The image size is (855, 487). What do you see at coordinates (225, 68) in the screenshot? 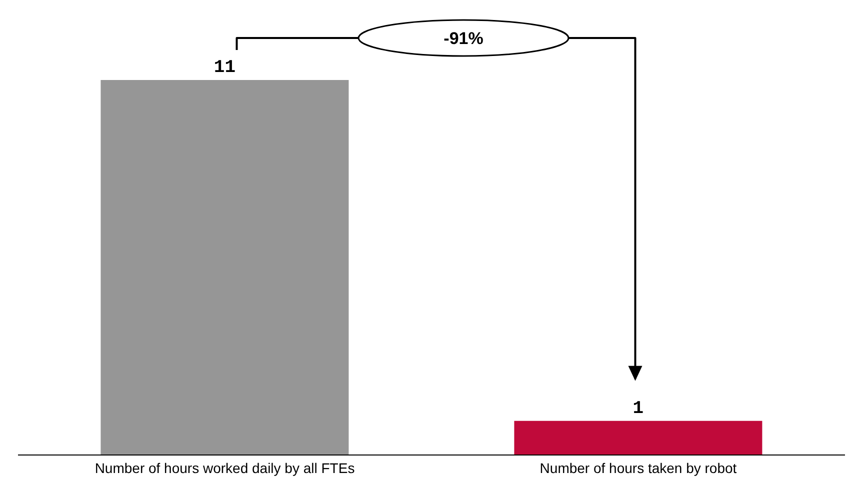
I see `data-label: 11` at bounding box center [225, 68].